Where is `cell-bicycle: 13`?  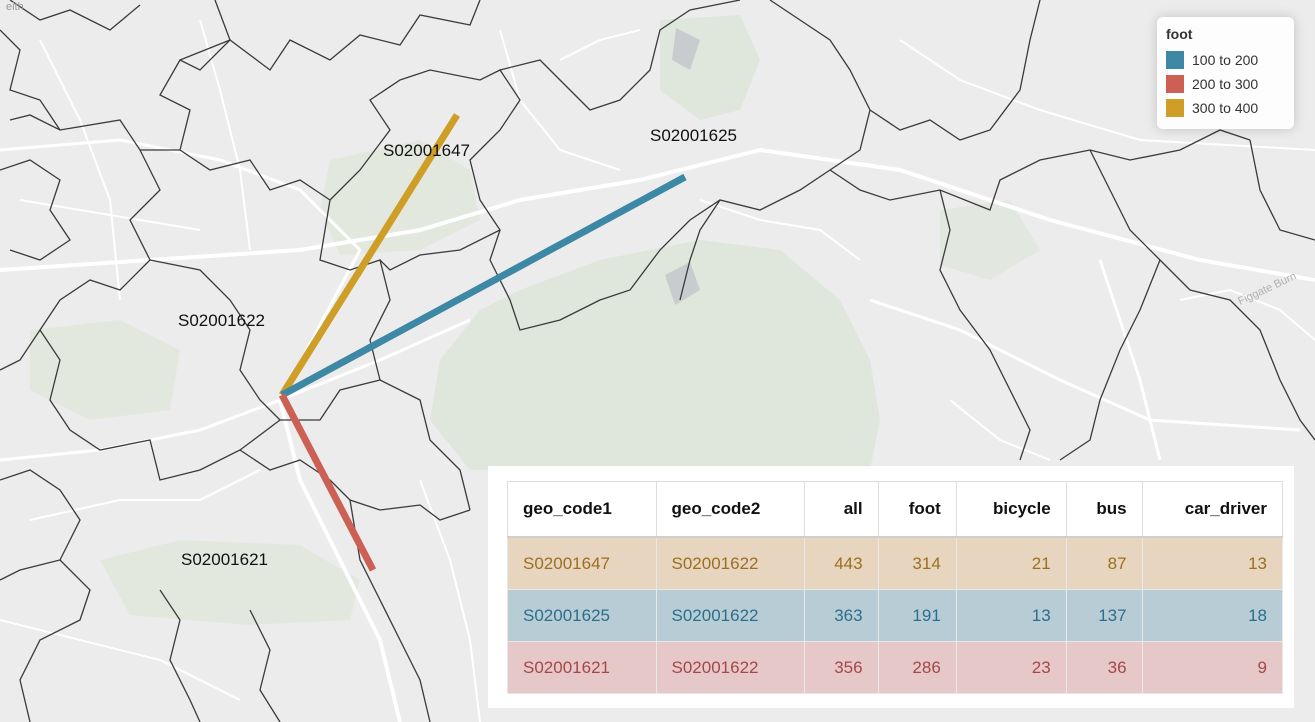 cell-bicycle: 13 is located at coordinates (1011, 615).